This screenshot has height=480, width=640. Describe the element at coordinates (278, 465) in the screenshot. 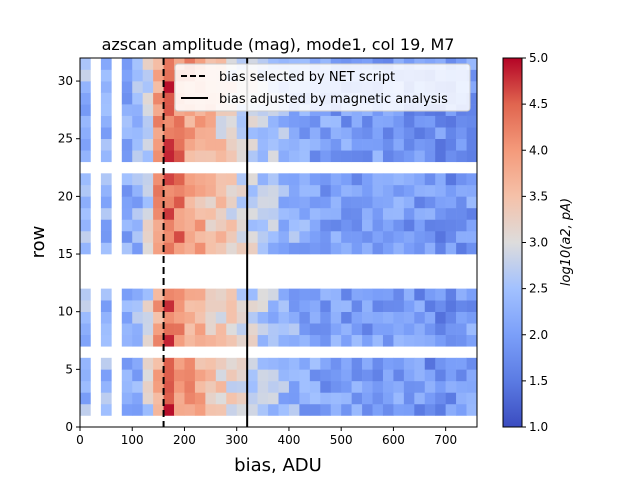

I see `x-axis-label: bias, ADU` at that location.